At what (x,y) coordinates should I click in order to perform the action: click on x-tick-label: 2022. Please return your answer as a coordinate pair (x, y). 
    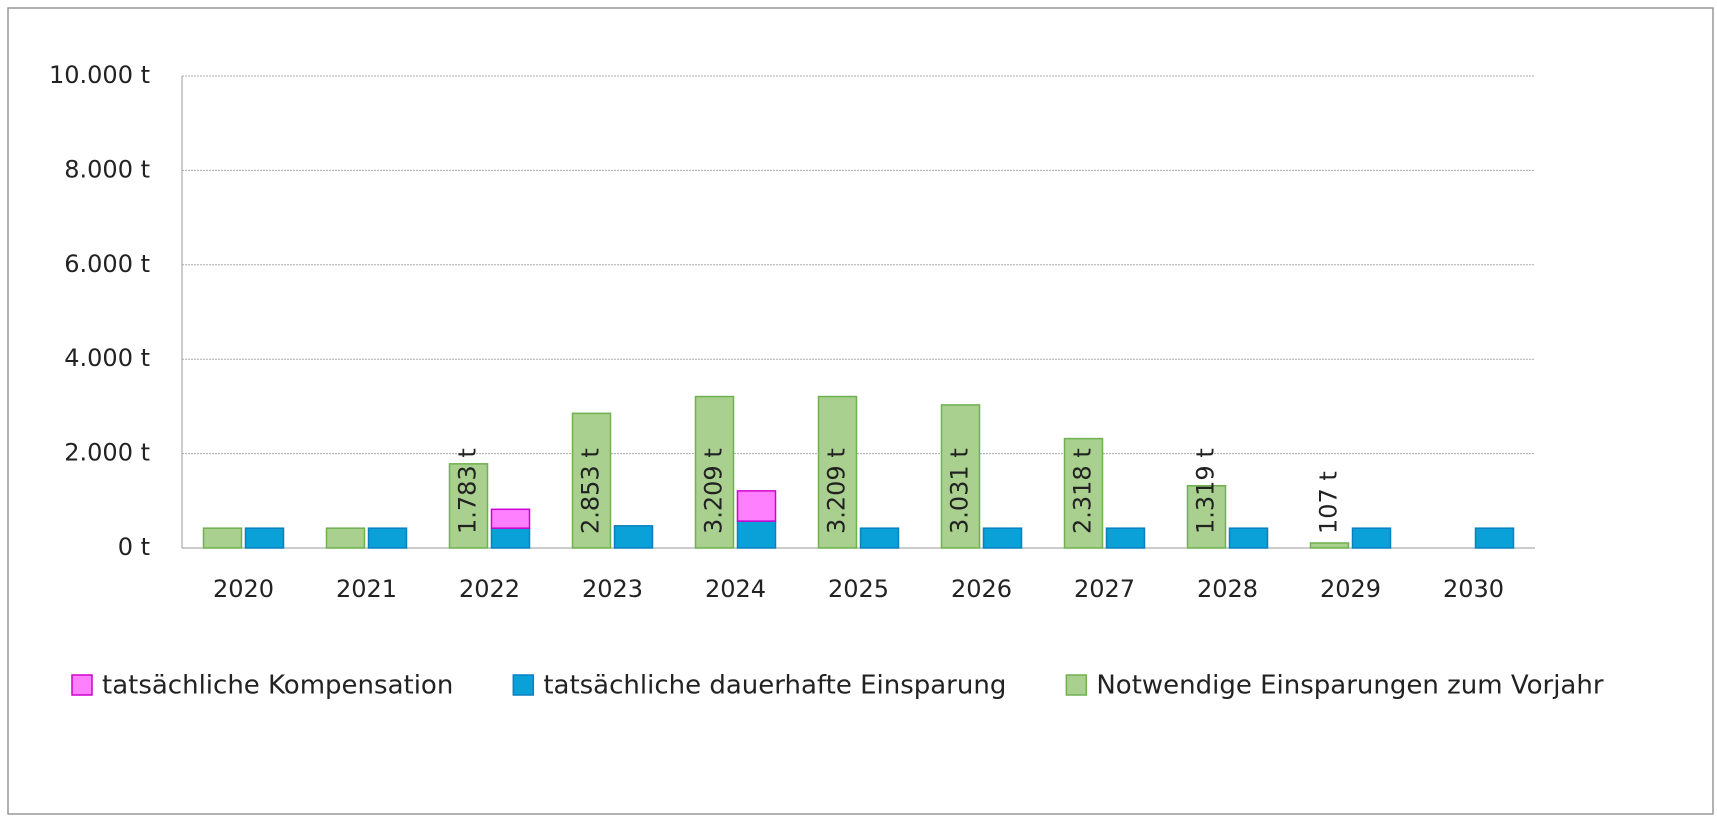
    Looking at the image, I should click on (489, 589).